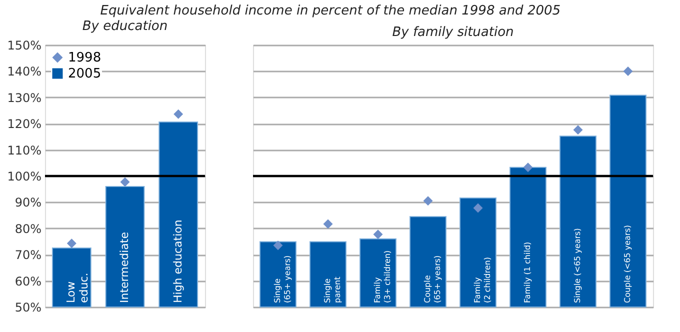 The width and height of the screenshot is (680, 332). I want to click on y-tick-label: 120%, so click(24, 124).